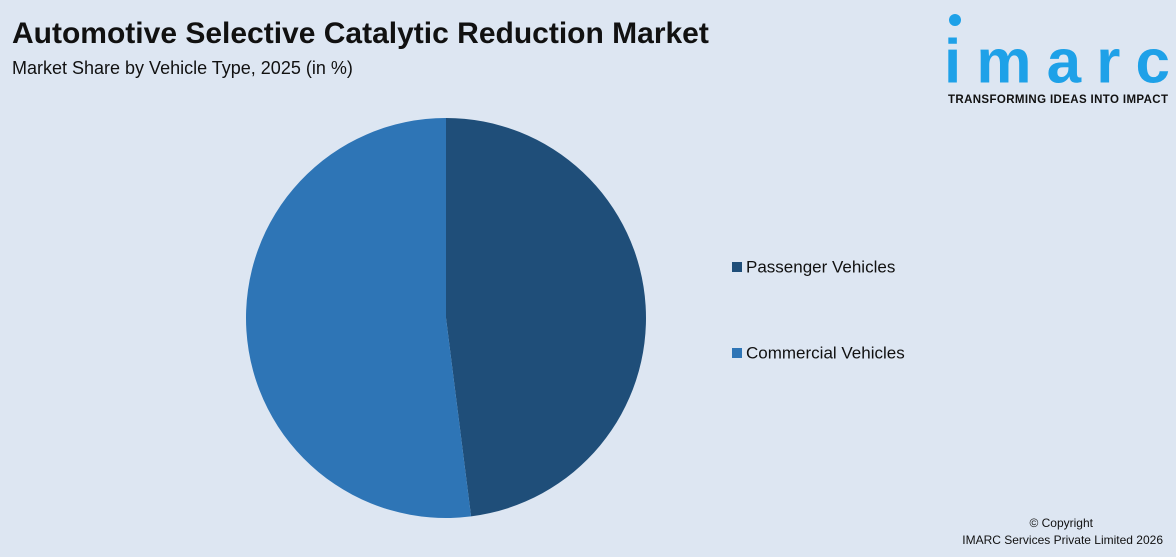  I want to click on logo: imarc, so click(1057, 61).